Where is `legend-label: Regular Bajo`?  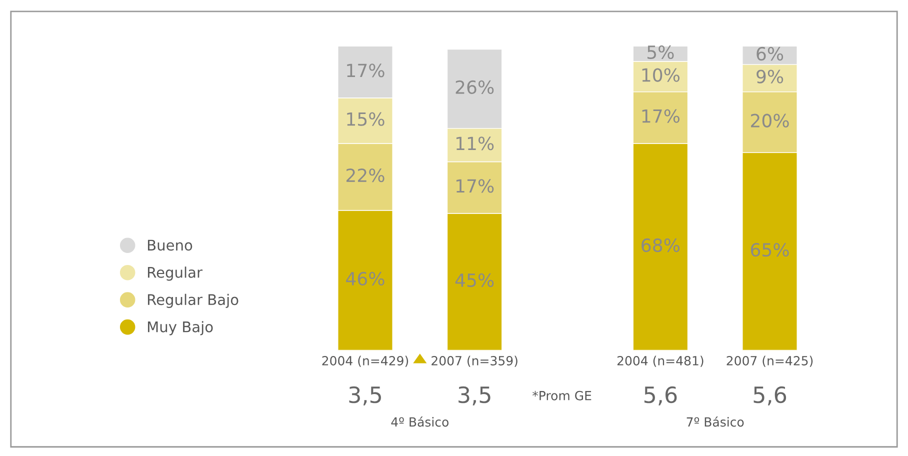
legend-label: Regular Bajo is located at coordinates (193, 301).